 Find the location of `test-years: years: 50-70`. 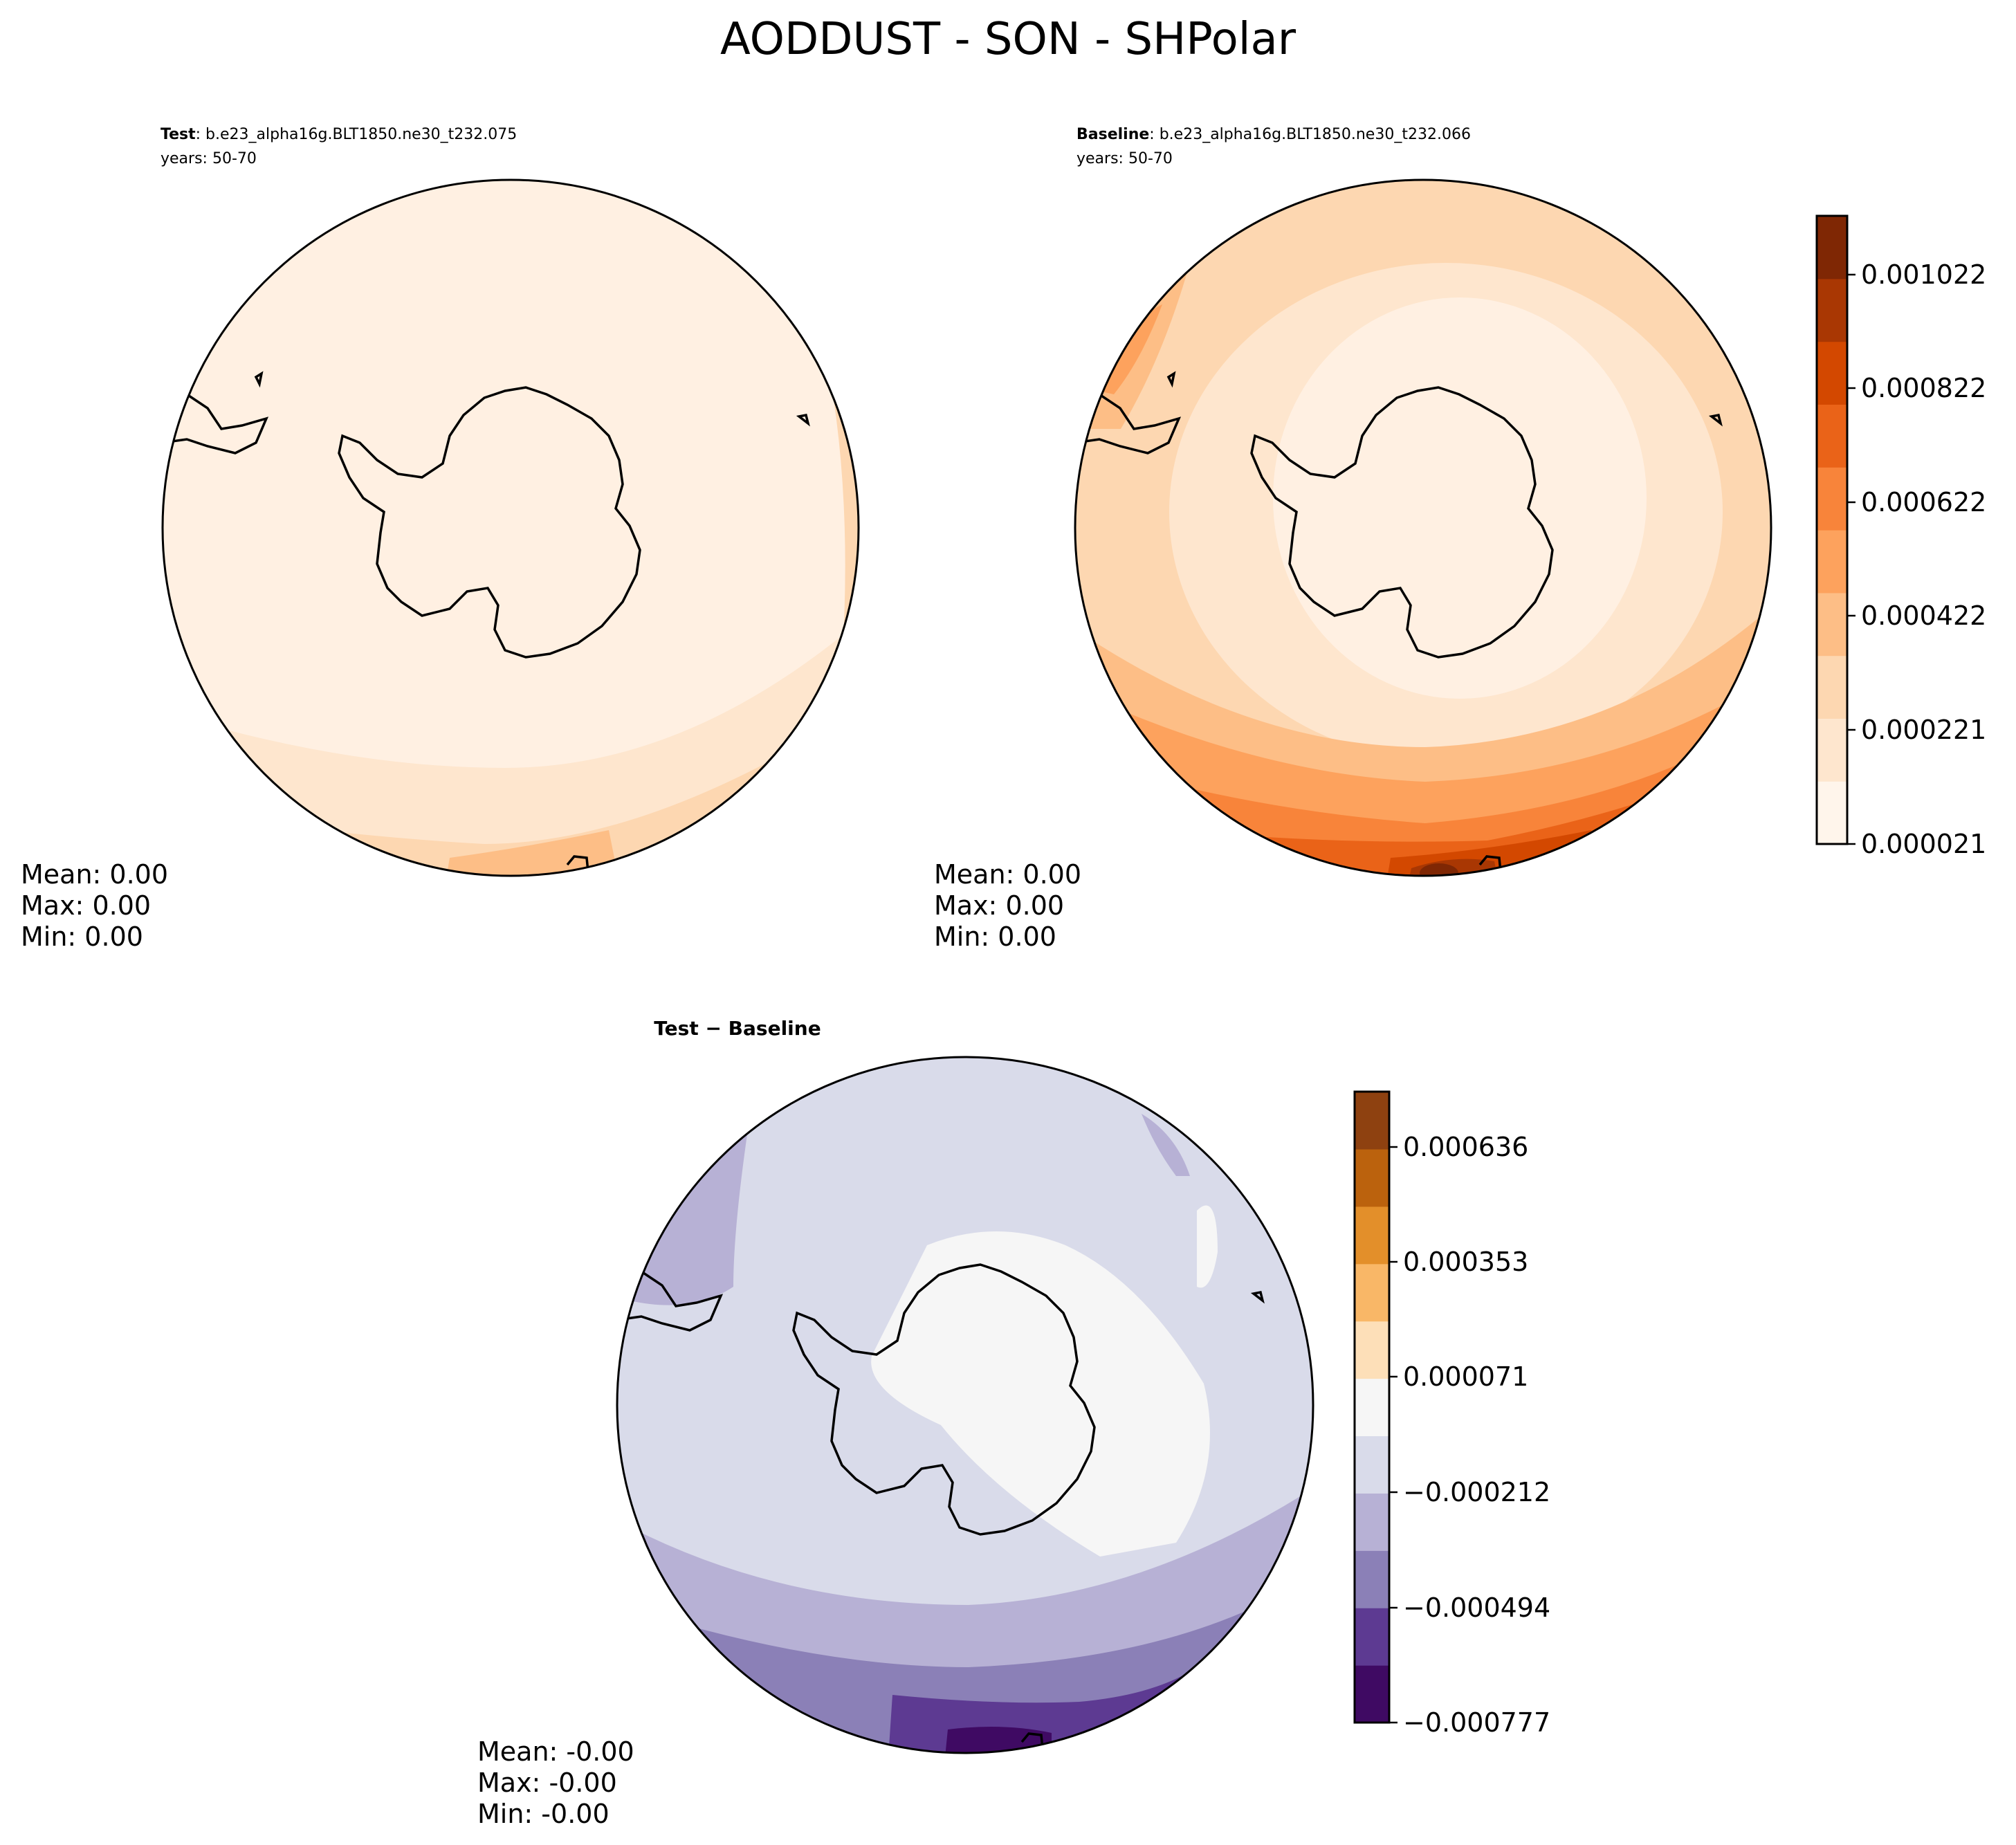

test-years: years: 50-70 is located at coordinates (209, 158).